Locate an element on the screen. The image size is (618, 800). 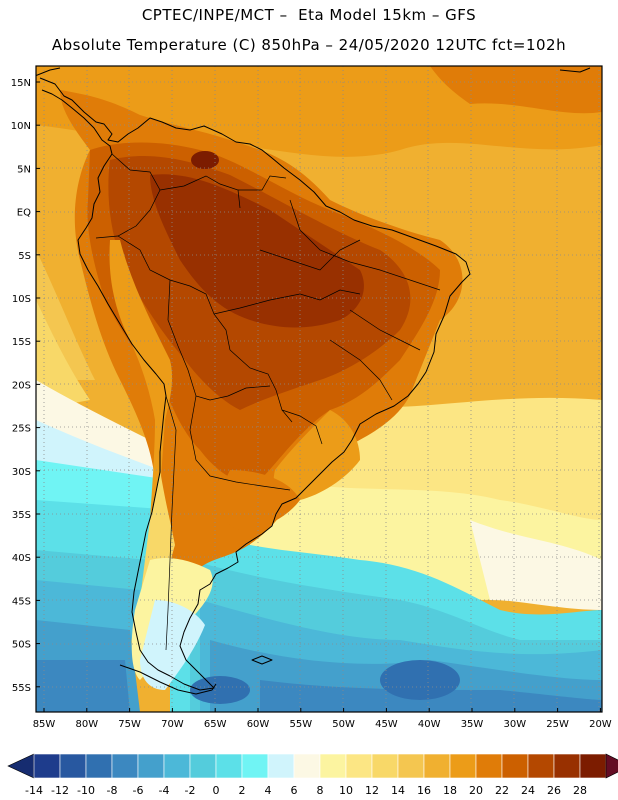
colorbar-label: -4 is located at coordinates (164, 790).